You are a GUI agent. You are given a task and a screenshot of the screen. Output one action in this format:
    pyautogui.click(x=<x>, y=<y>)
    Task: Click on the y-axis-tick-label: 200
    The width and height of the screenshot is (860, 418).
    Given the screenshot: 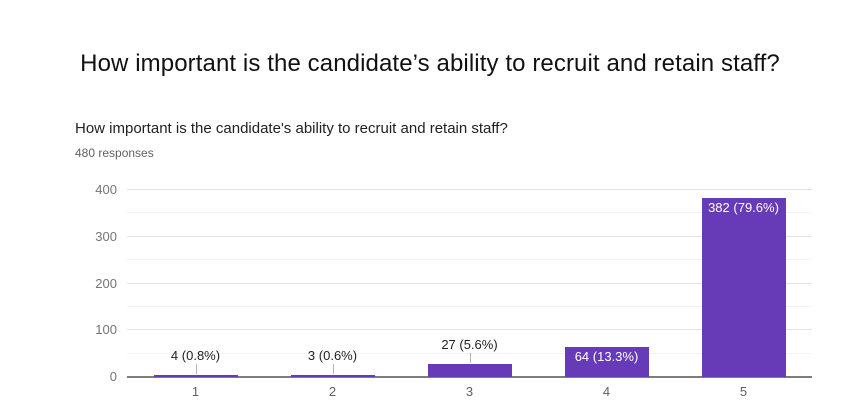 What is the action you would take?
    pyautogui.click(x=106, y=283)
    